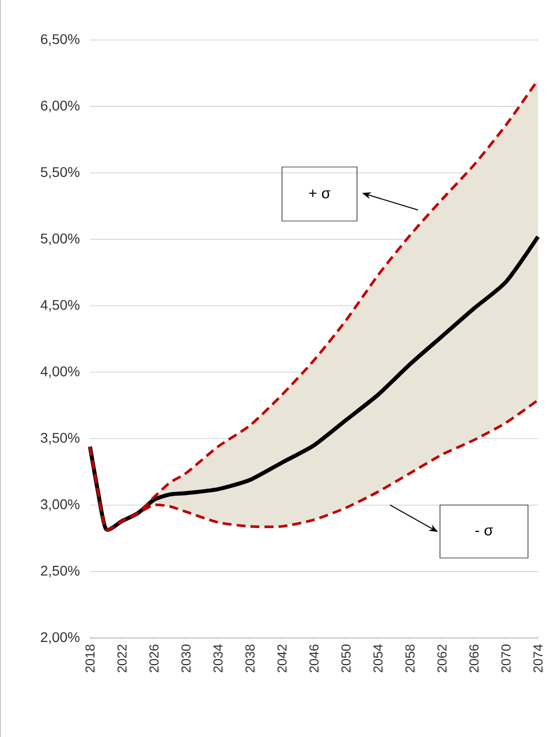  What do you see at coordinates (186, 658) in the screenshot?
I see `x-tick-label: 2030` at bounding box center [186, 658].